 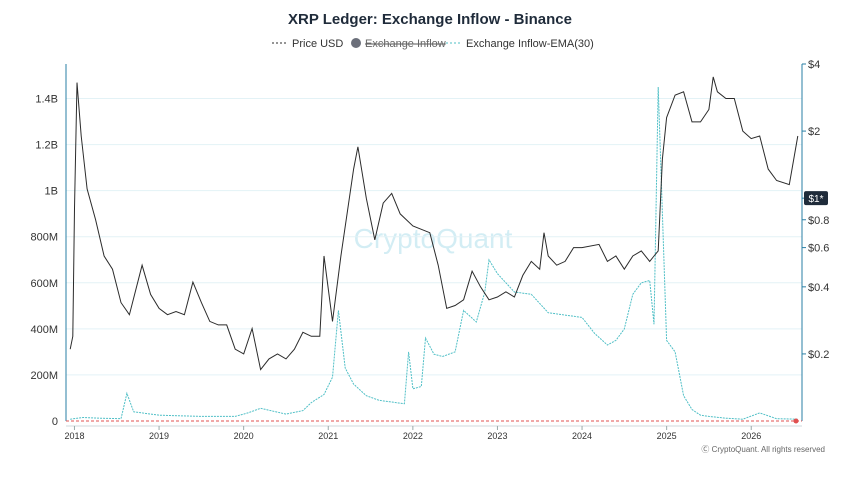 What do you see at coordinates (51, 192) in the screenshot?
I see `y-left-tick-label: 1B` at bounding box center [51, 192].